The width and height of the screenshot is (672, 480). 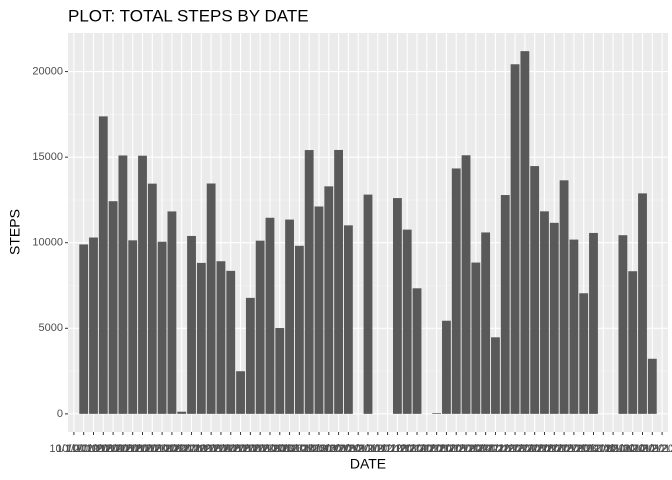 What do you see at coordinates (250, 449) in the screenshot?
I see `x-tick-label: 10/26/2012` at bounding box center [250, 449].